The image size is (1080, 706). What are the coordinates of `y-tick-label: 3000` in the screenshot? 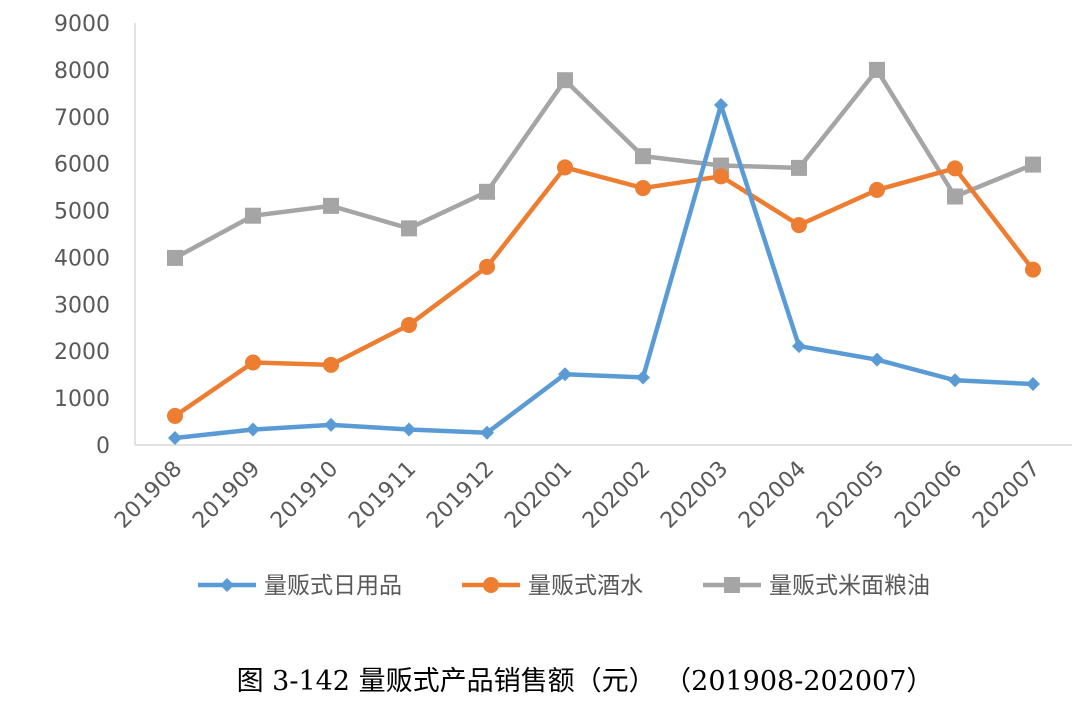 It's located at (82, 305).